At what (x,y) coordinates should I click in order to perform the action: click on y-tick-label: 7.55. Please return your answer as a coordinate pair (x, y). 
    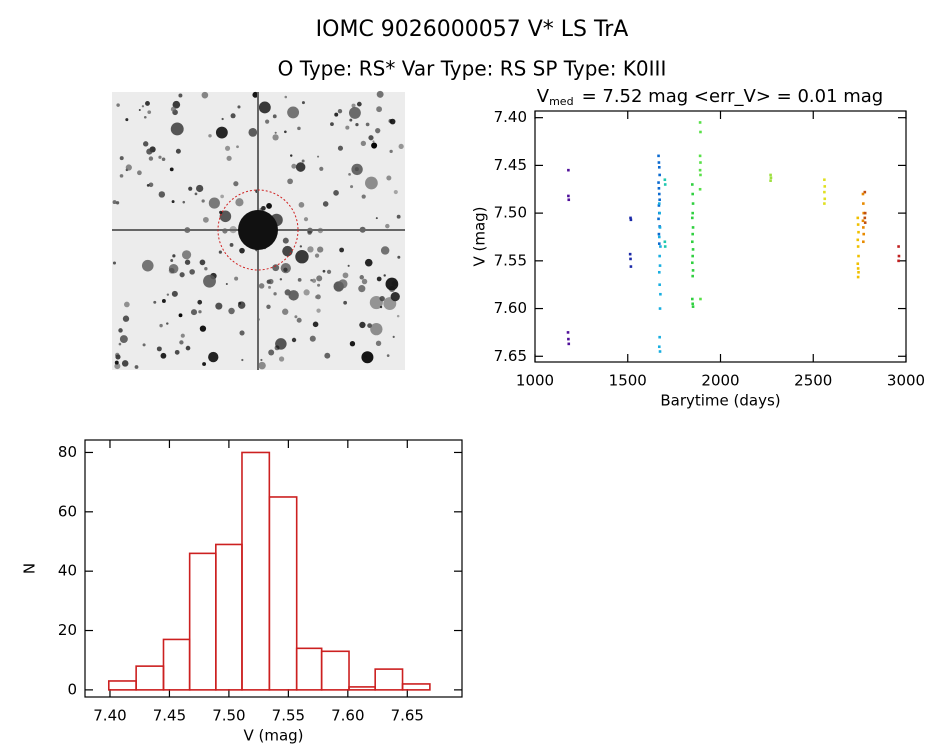
    Looking at the image, I should click on (510, 260).